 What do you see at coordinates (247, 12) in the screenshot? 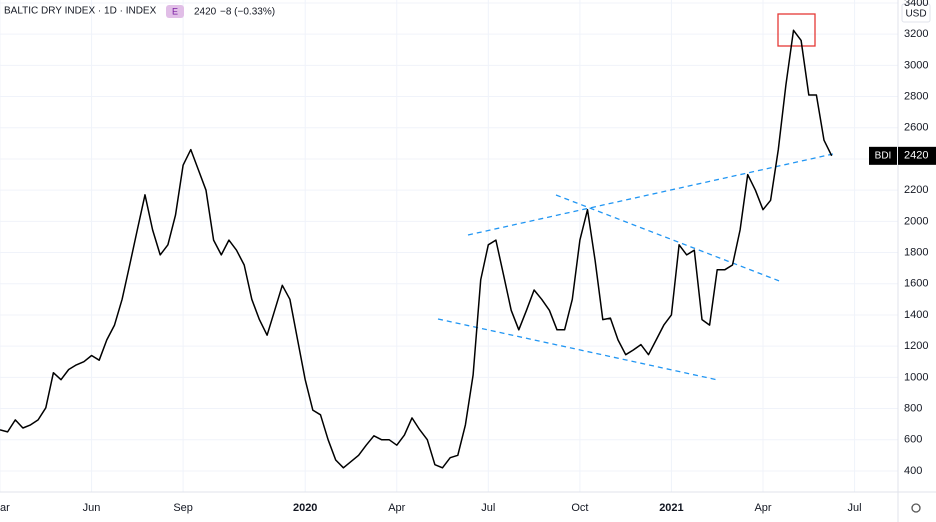
I see `header-change: −8 (−0.33%)` at bounding box center [247, 12].